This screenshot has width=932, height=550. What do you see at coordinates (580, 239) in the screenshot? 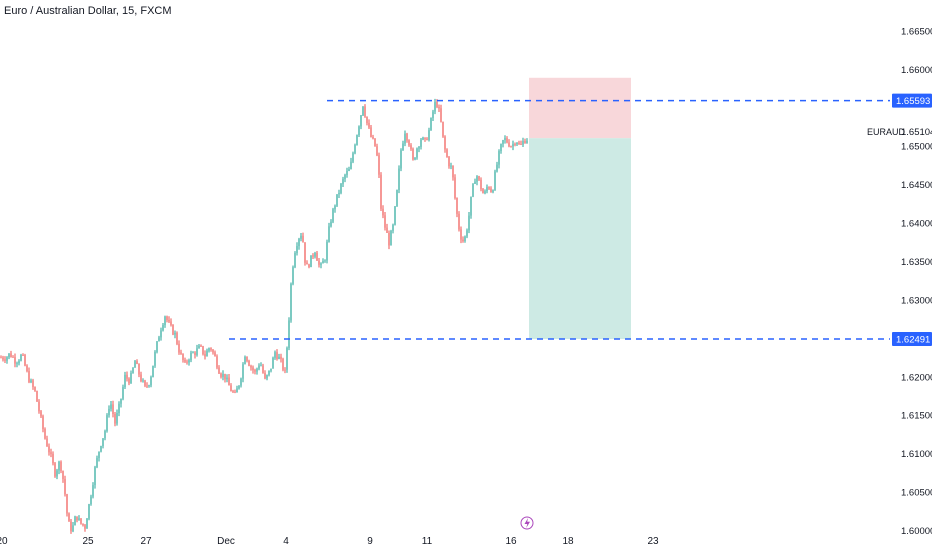
I see `take-profit-zone` at bounding box center [580, 239].